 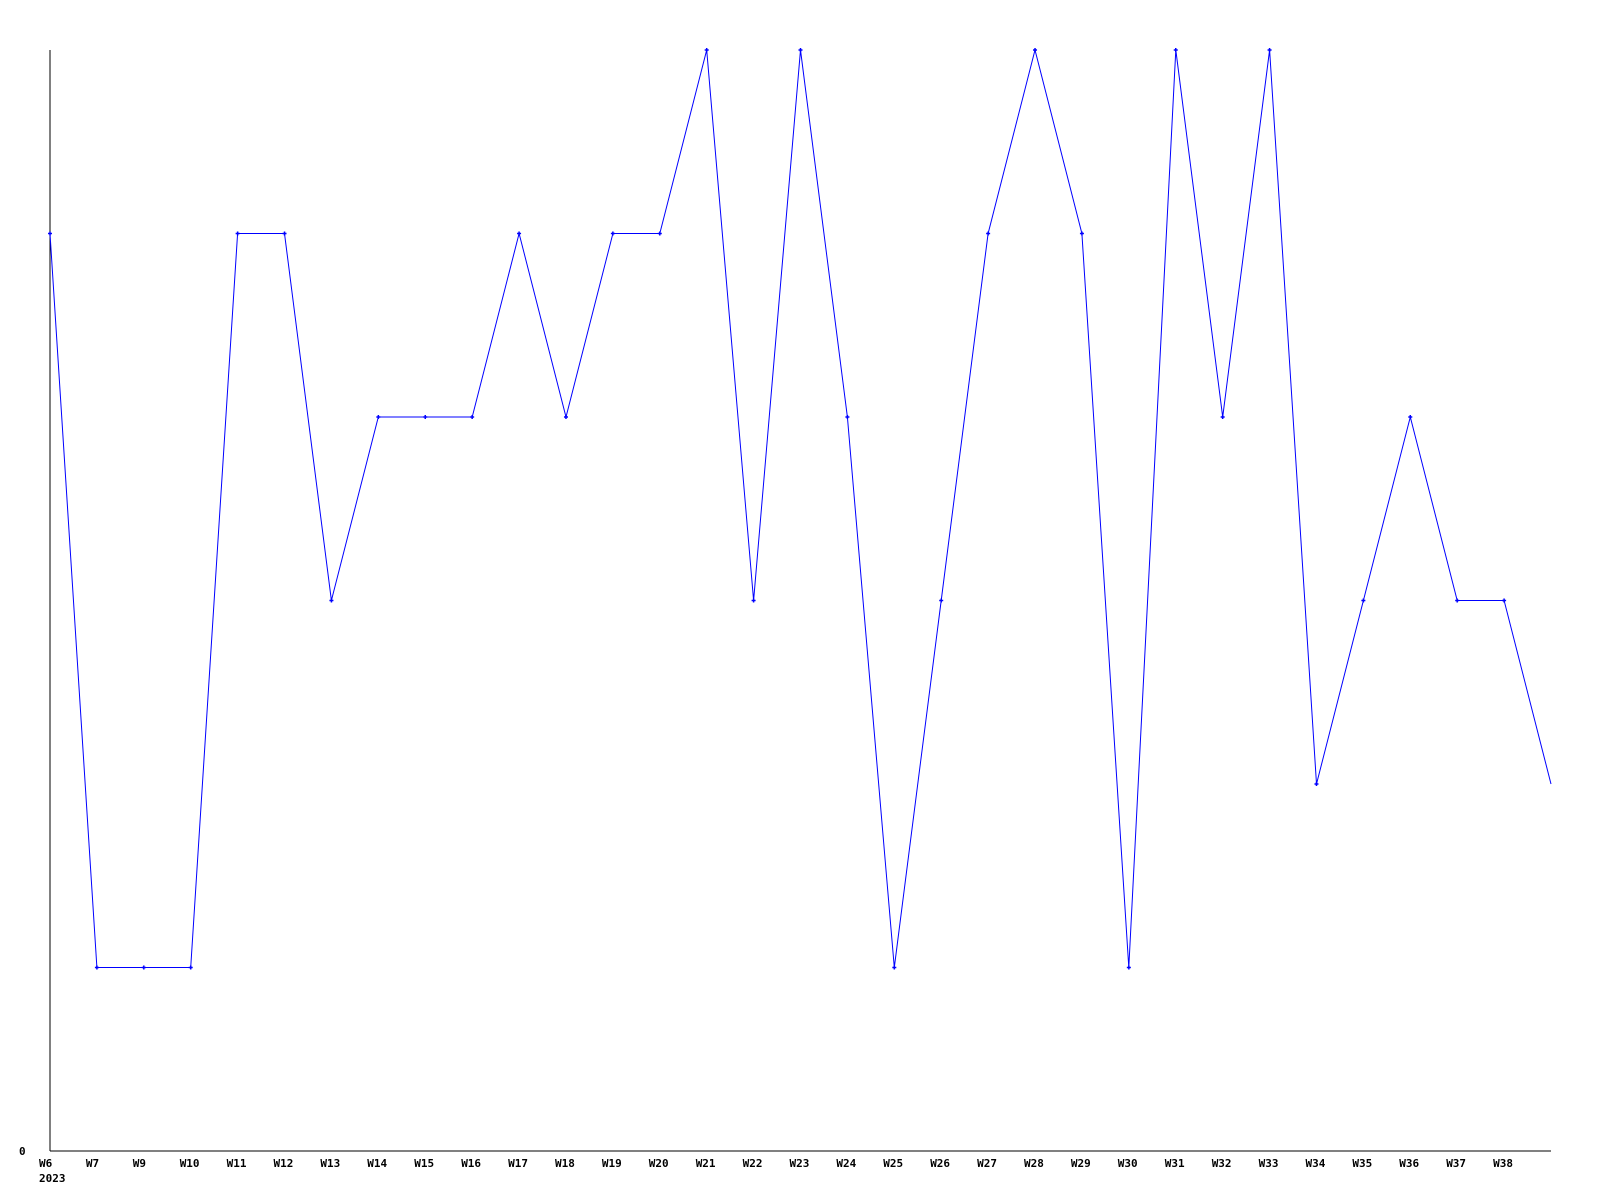 What do you see at coordinates (612, 1163) in the screenshot?
I see `x-tick-label-w19: W19` at bounding box center [612, 1163].